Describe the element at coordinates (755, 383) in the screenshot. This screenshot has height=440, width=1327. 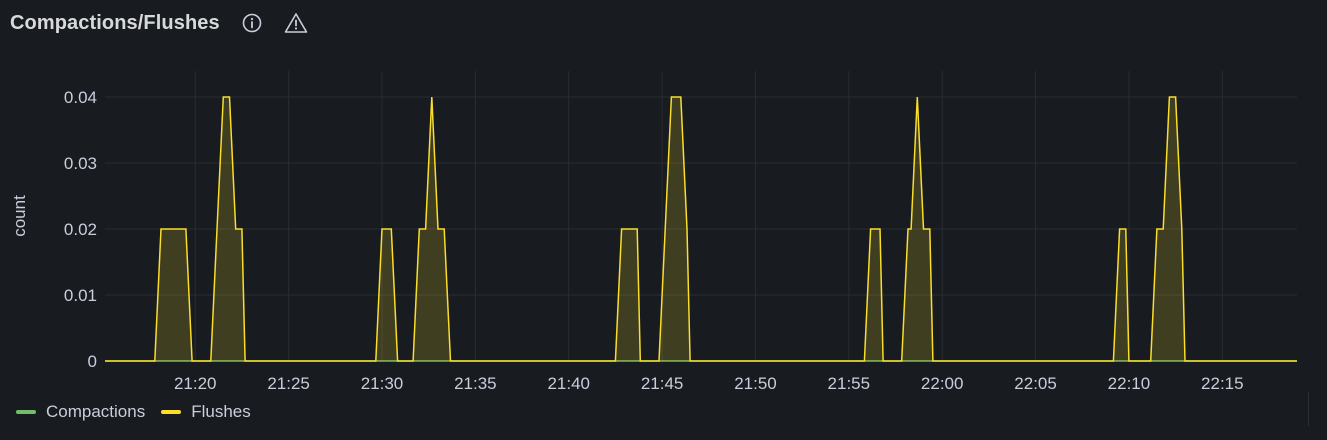
I see `x-tick-label: 21:50` at that location.